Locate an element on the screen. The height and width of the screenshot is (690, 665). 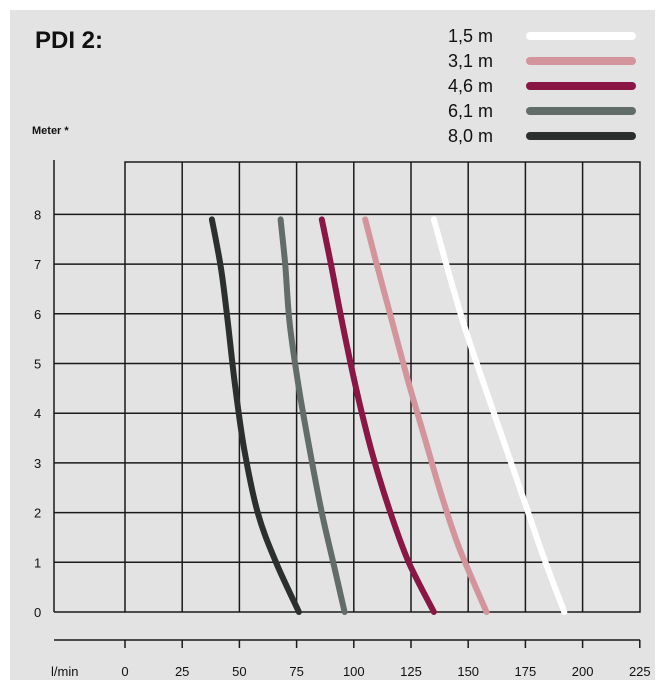
y-tick-label: 3 is located at coordinates (37, 463).